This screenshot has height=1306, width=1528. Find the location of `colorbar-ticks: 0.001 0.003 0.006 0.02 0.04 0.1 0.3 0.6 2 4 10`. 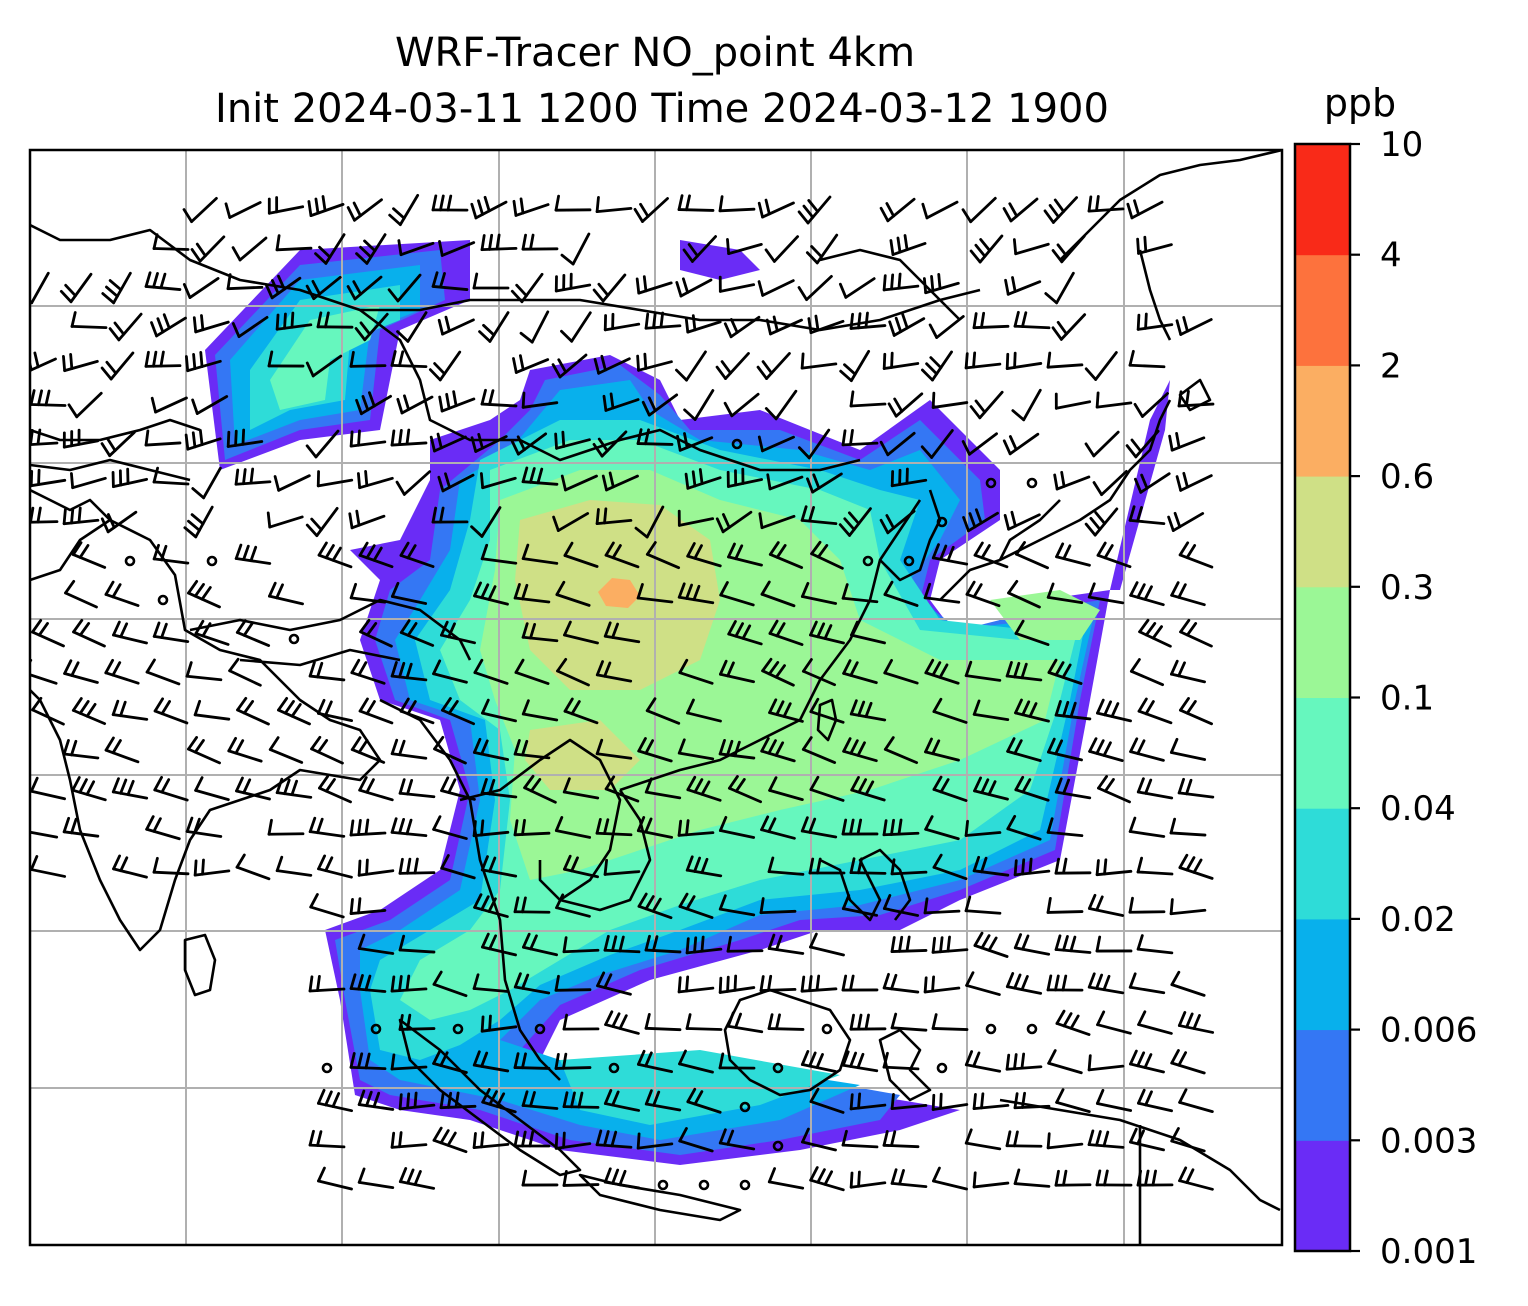

colorbar-ticks: 0.001 0.003 0.006 0.02 0.04 0.1 0.3 0.6 2 4 10 is located at coordinates (1413, 698).